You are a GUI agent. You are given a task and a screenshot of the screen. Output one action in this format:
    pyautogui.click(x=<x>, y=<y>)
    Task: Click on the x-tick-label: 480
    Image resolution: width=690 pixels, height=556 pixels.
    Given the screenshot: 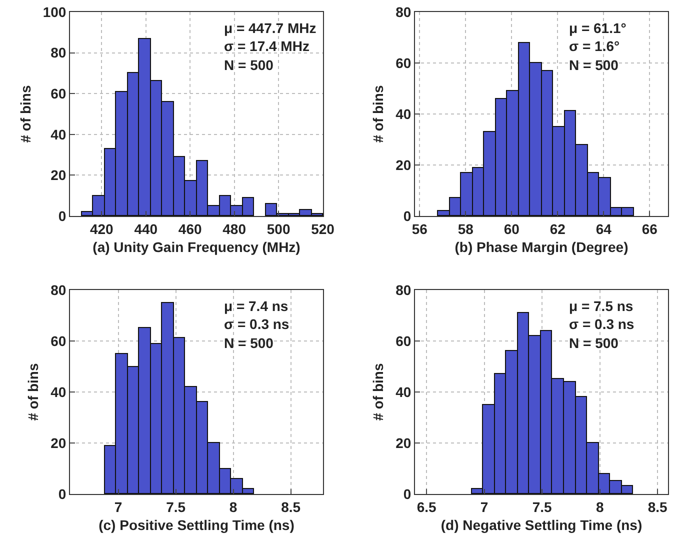 What is the action you would take?
    pyautogui.click(x=234, y=228)
    